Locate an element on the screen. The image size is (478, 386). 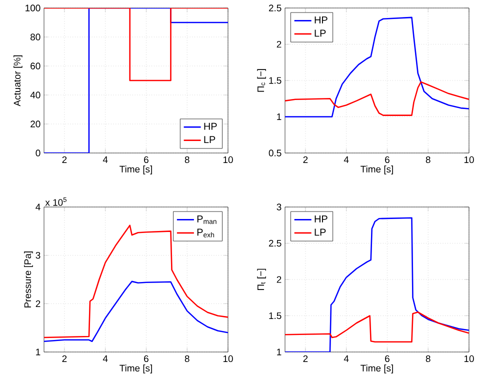
y-axis-title: Pressure [Pa] is located at coordinates (28, 280).